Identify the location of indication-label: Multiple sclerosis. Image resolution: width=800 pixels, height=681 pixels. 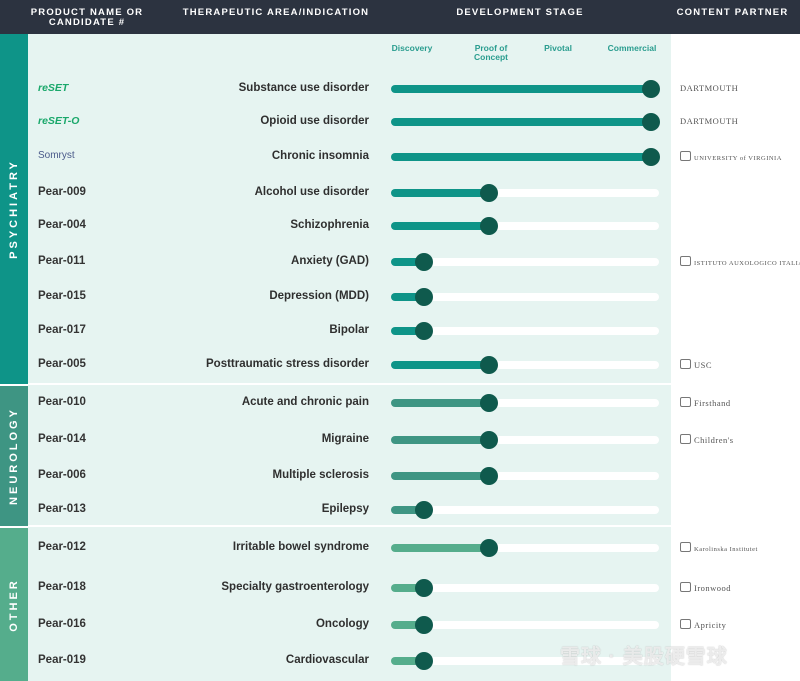
(320, 475).